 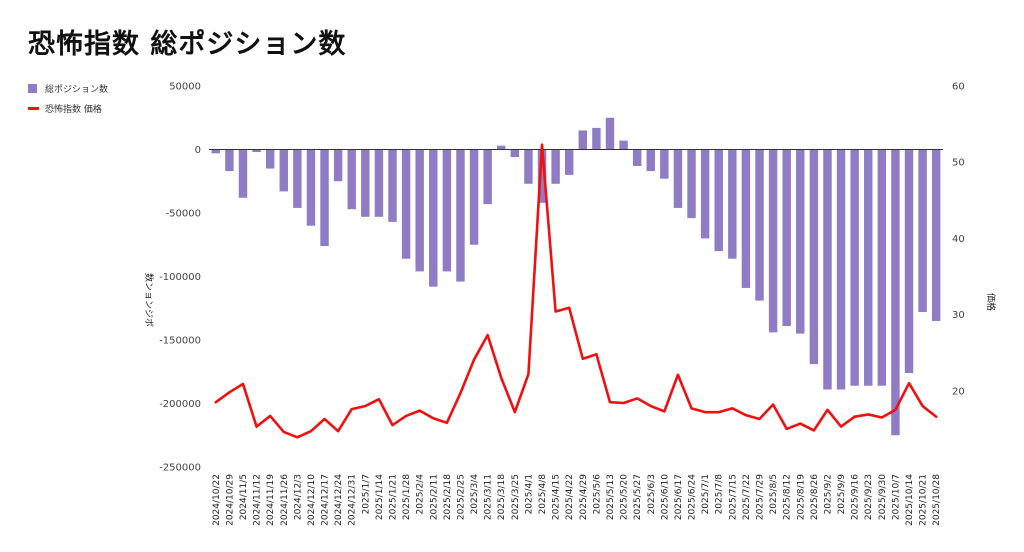 What do you see at coordinates (270, 159) in the screenshot?
I see `bar-2024/11/19` at bounding box center [270, 159].